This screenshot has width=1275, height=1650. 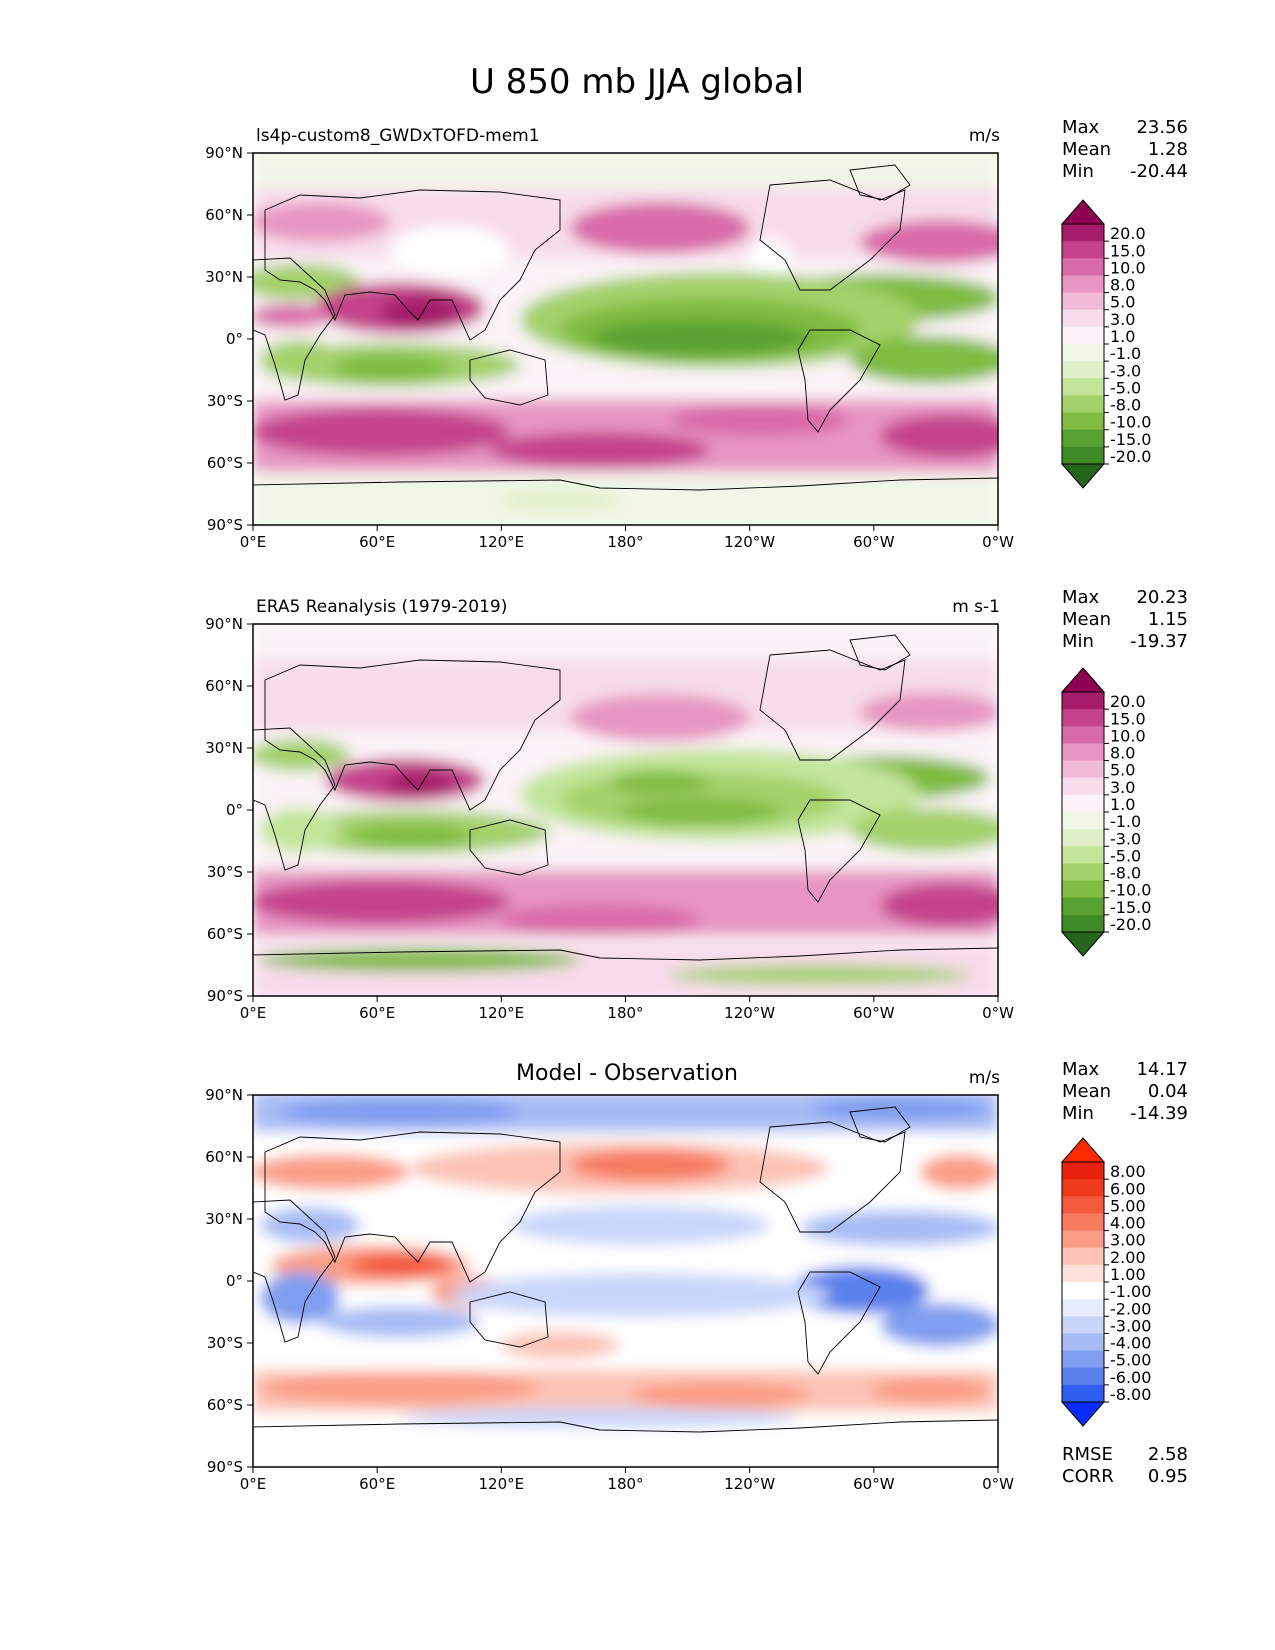 I want to click on colorbar-label: 5.0, so click(x=1122, y=770).